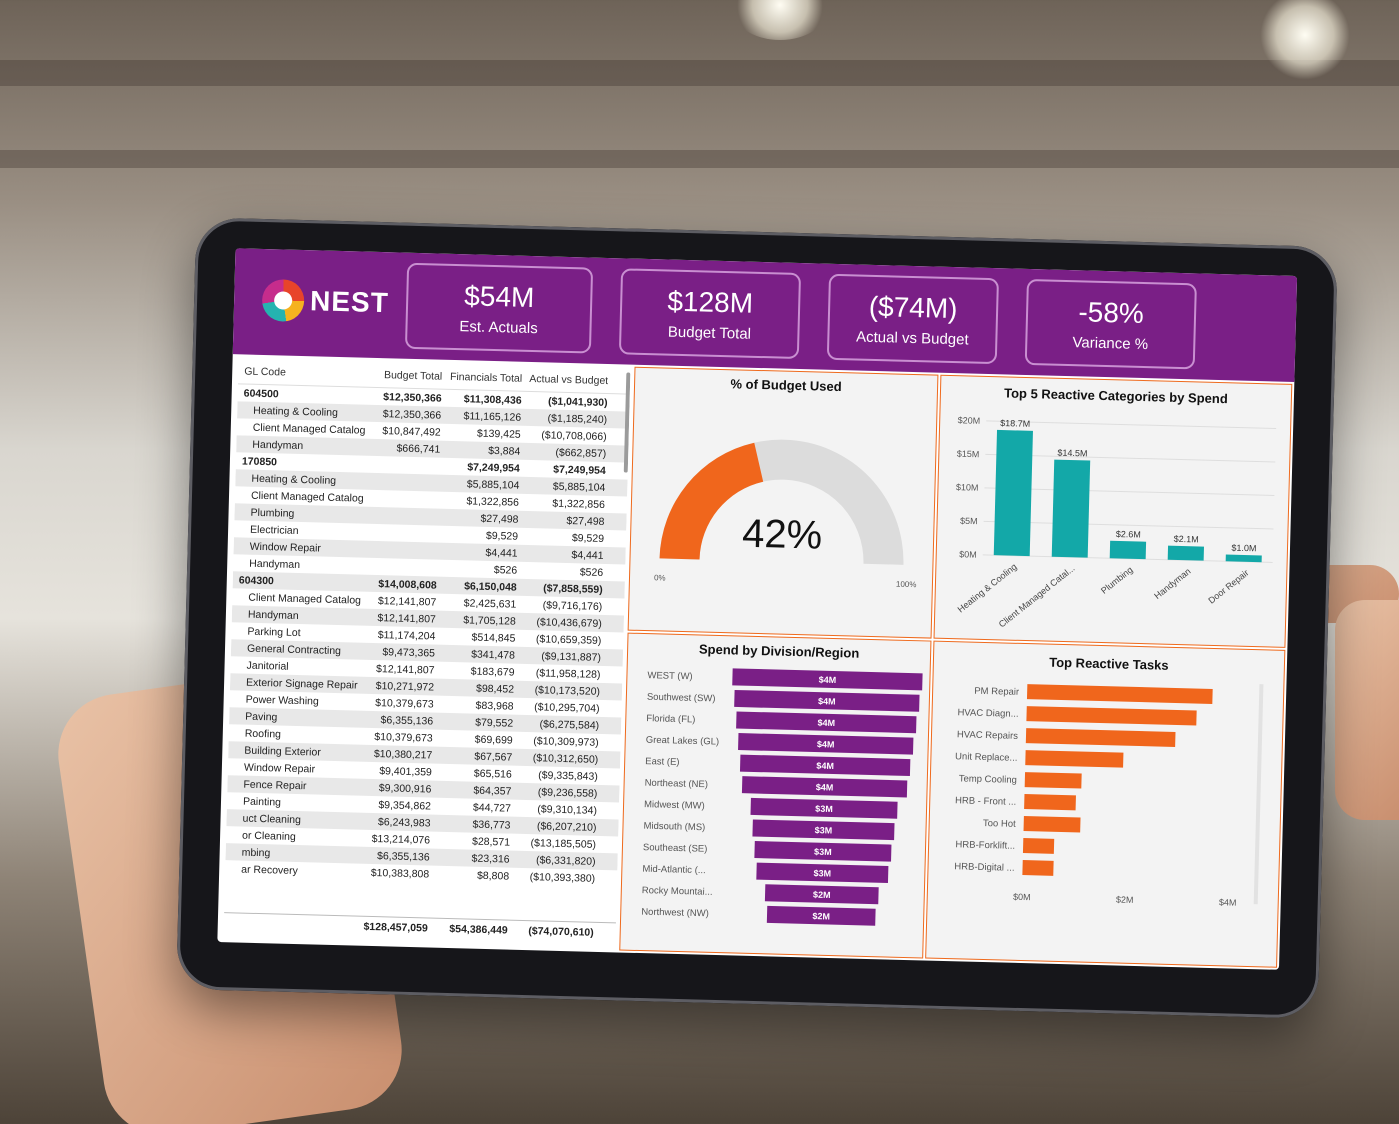 This screenshot has width=1399, height=1124. I want to click on actual-vs-budget-cell: $7,249,954, so click(579, 470).